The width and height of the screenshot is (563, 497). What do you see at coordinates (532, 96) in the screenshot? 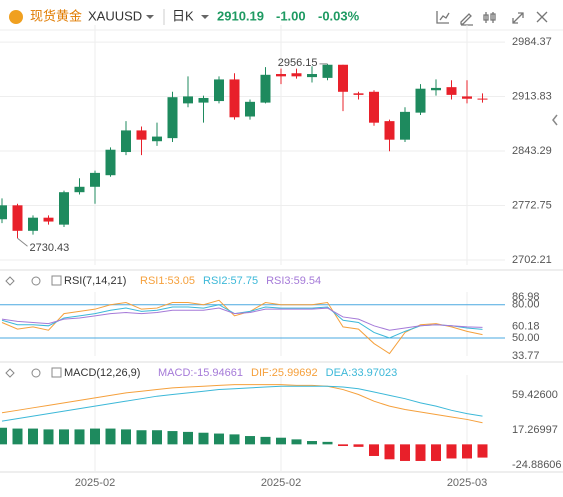
I see `y-tick-label: 2913.83` at bounding box center [532, 96].